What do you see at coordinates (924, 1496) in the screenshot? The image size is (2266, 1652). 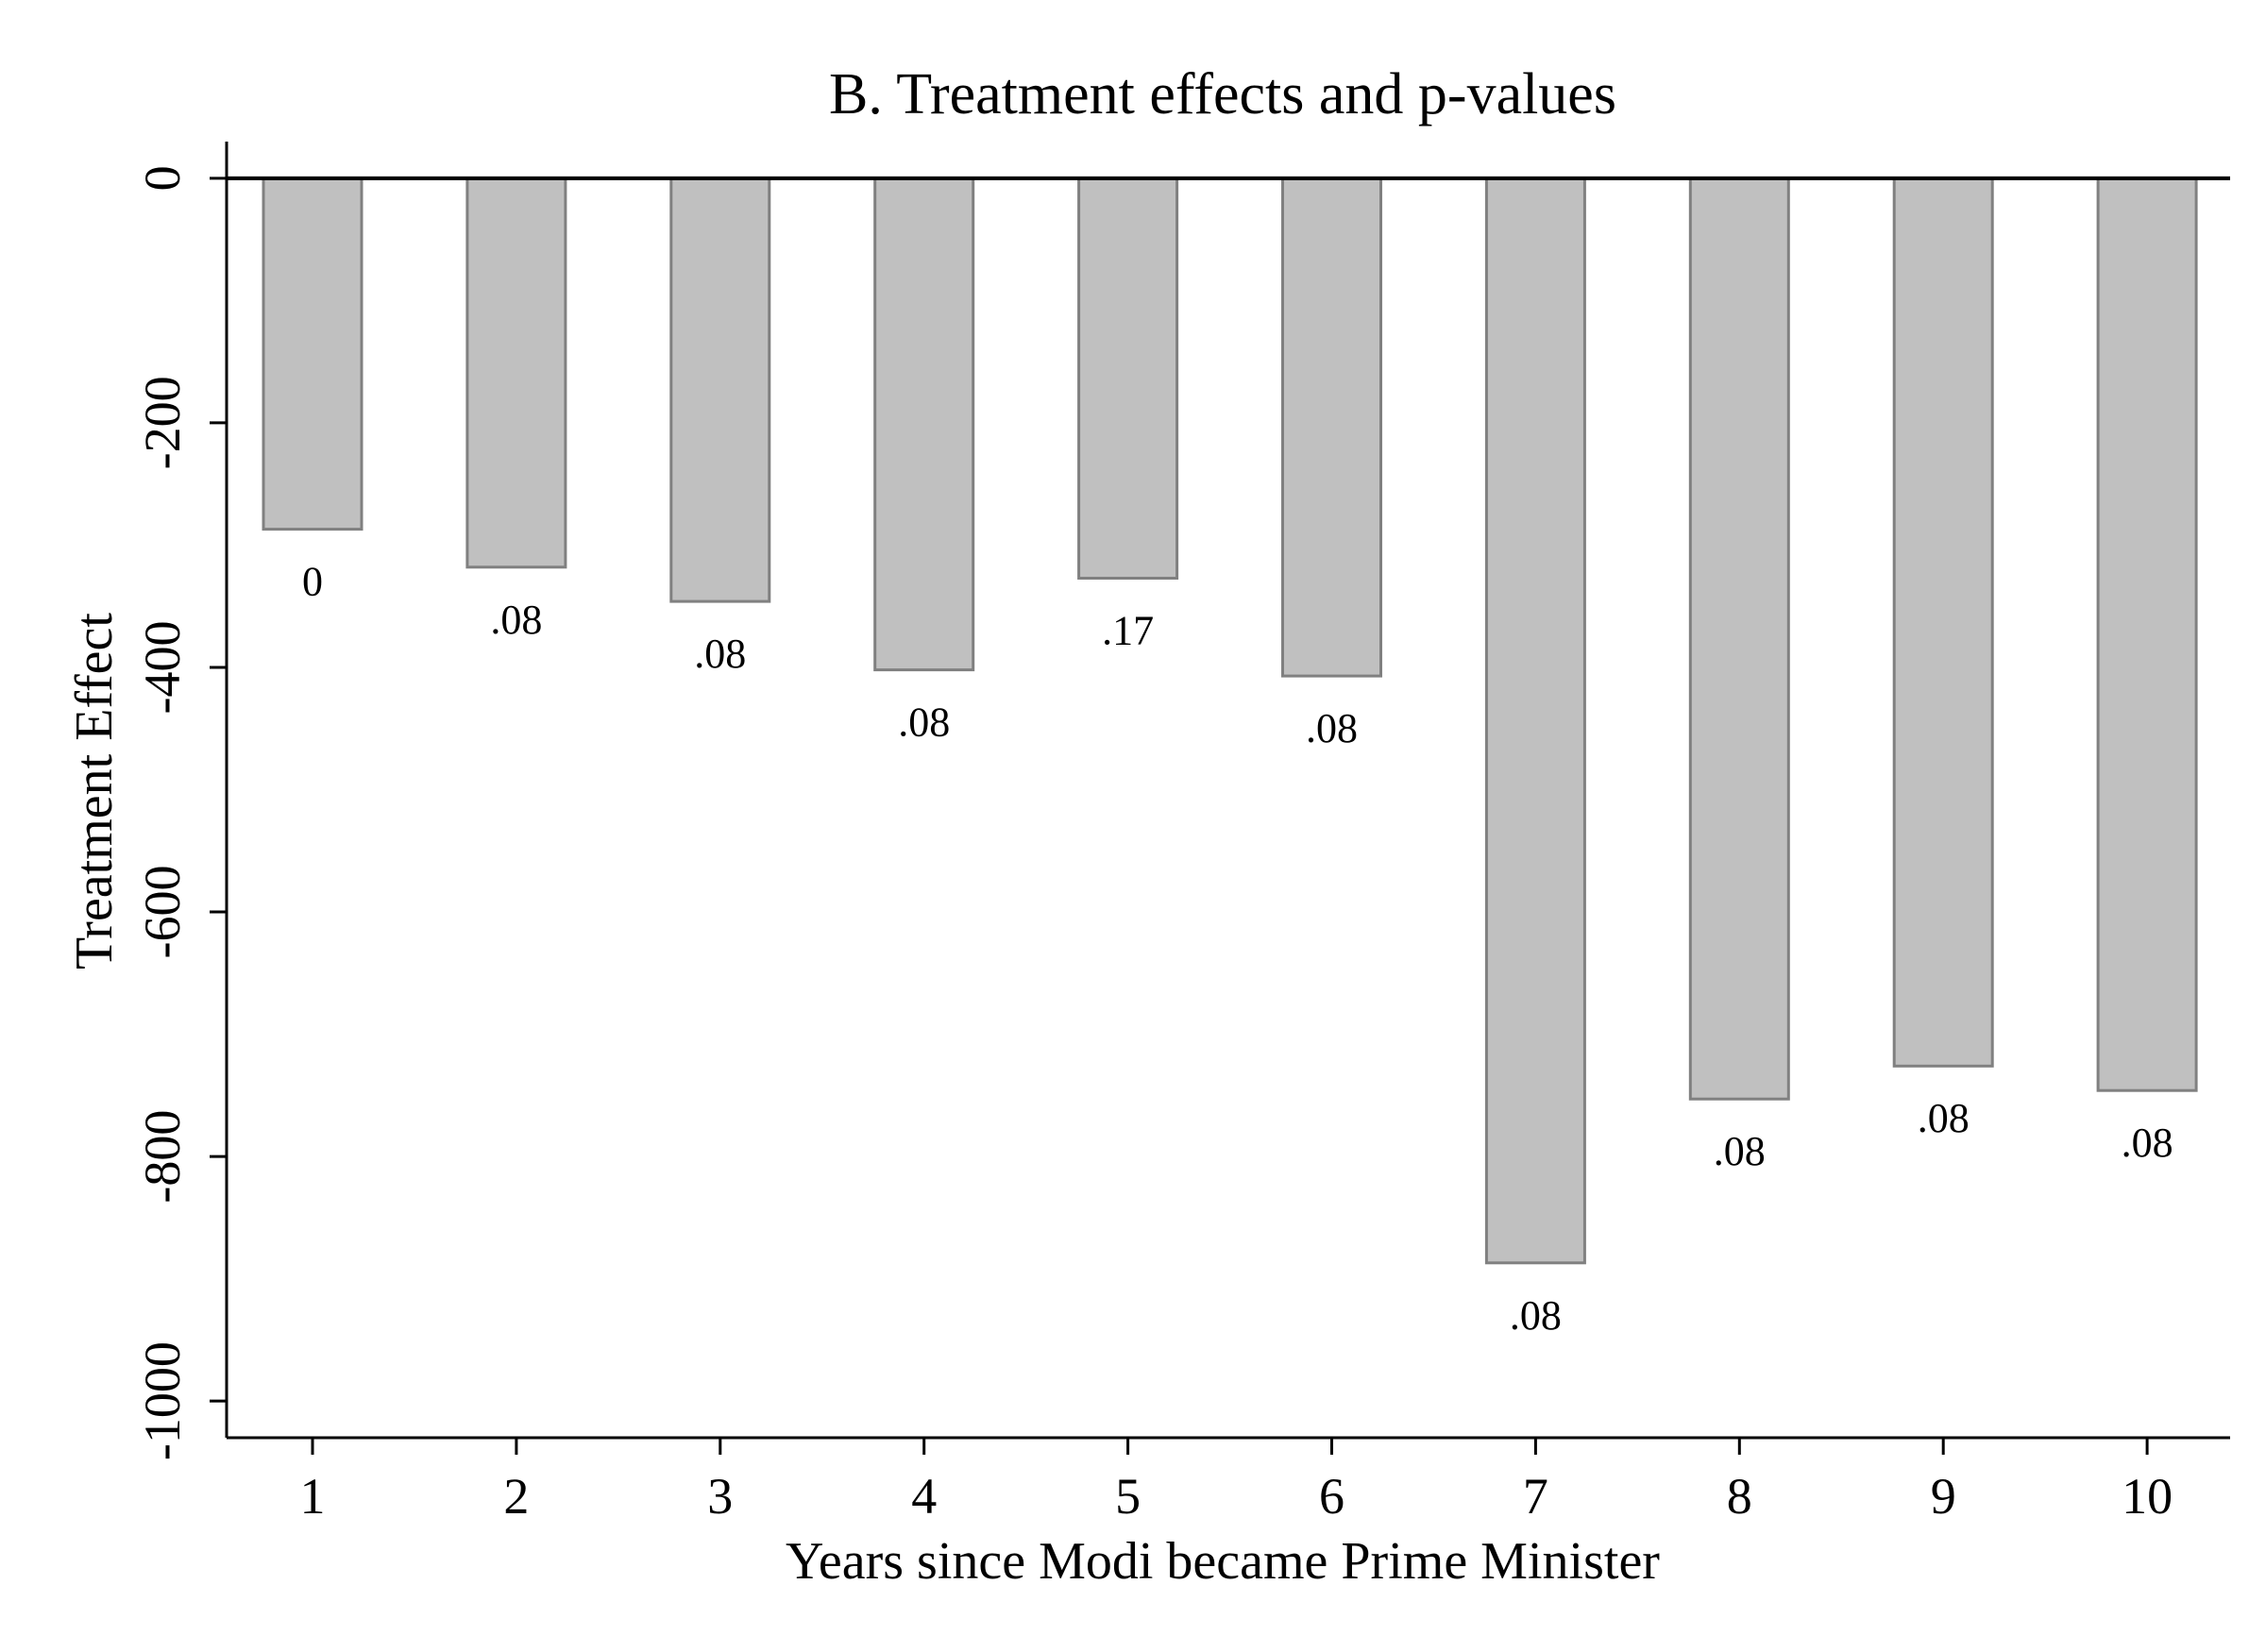 I see `x-tick-label: 4` at bounding box center [924, 1496].